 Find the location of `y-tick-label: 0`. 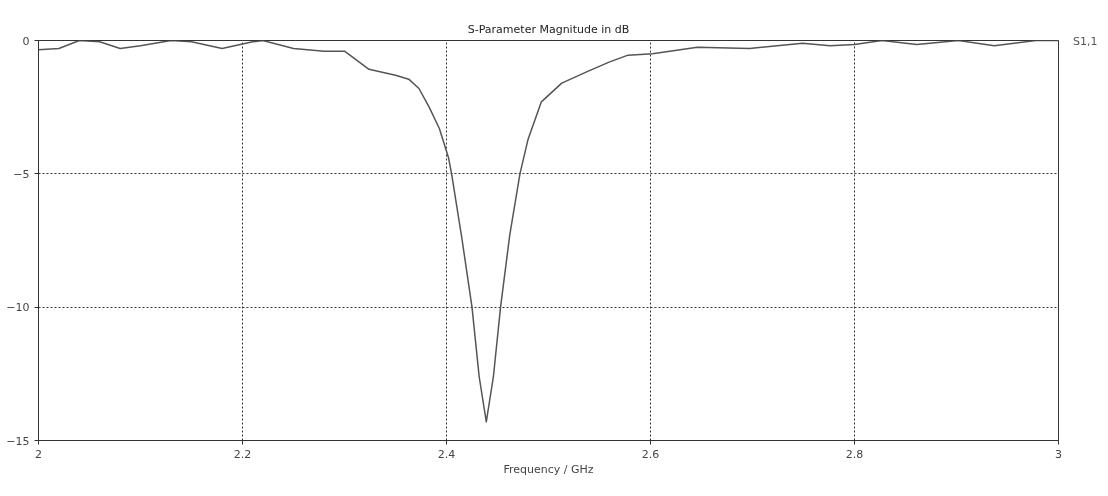

y-tick-label: 0 is located at coordinates (26, 41).